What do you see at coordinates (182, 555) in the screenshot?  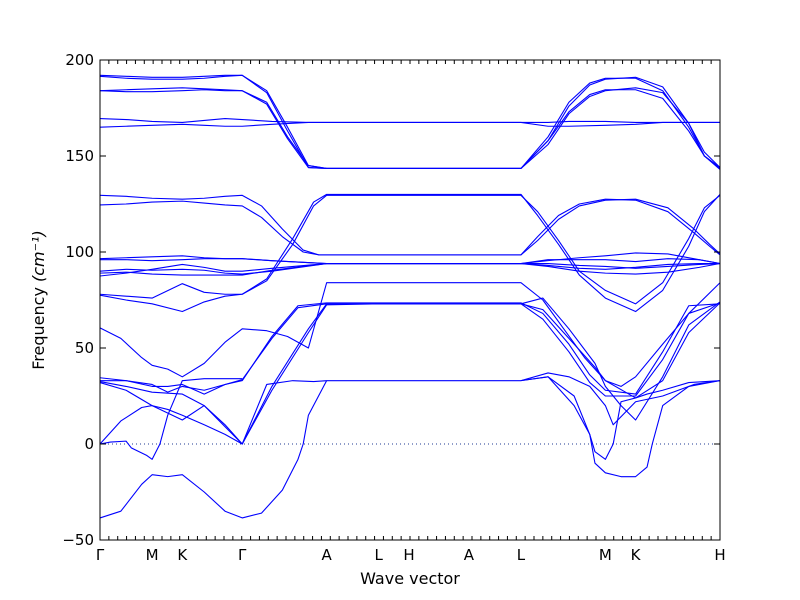 I see `x-tick-label-3: K` at bounding box center [182, 555].